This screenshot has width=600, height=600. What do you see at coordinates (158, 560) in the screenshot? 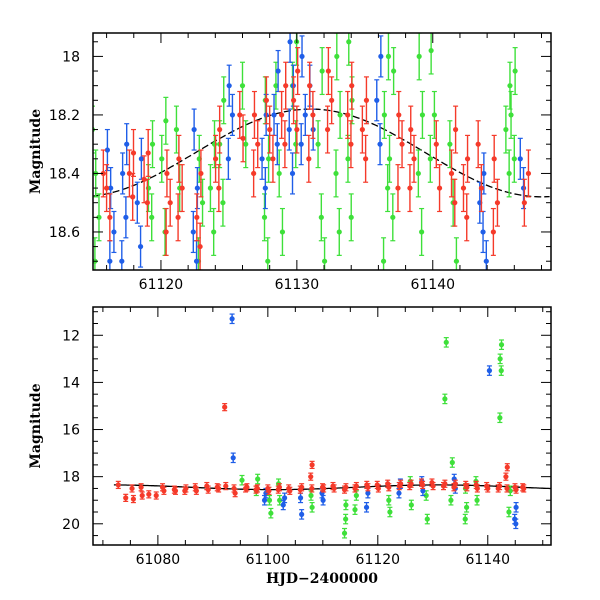
I see `x-tick-label: 61080` at bounding box center [158, 560].